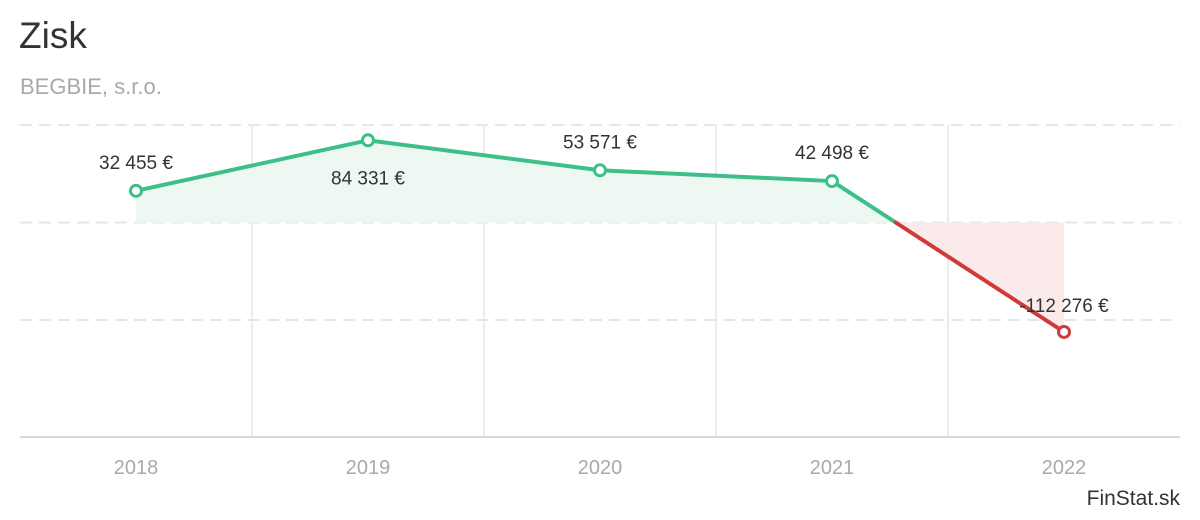 The image size is (1200, 520). I want to click on x-tick-label-2019: 2019, so click(368, 468).